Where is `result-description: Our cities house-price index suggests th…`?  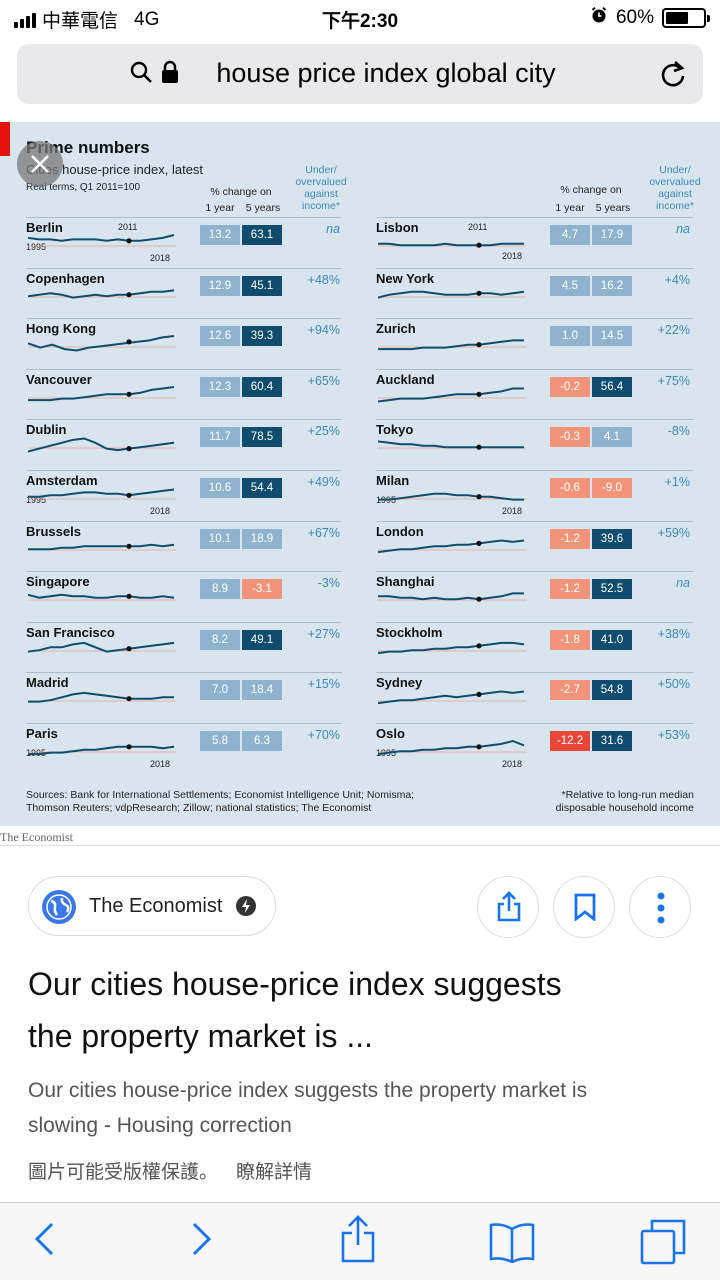 result-description: Our cities house-price index suggests th… is located at coordinates (308, 1108).